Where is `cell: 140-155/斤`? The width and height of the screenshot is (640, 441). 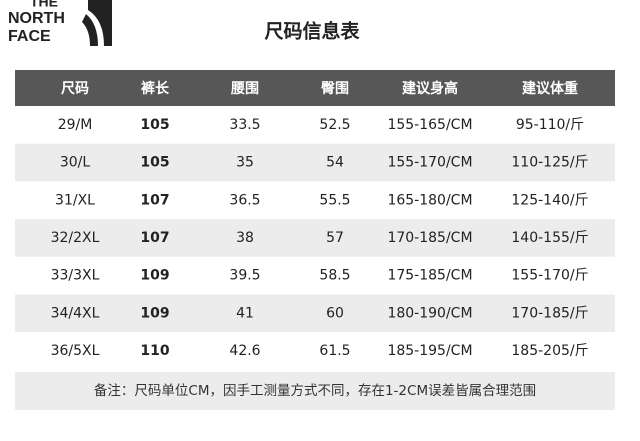 cell: 140-155/斤 is located at coordinates (549, 238).